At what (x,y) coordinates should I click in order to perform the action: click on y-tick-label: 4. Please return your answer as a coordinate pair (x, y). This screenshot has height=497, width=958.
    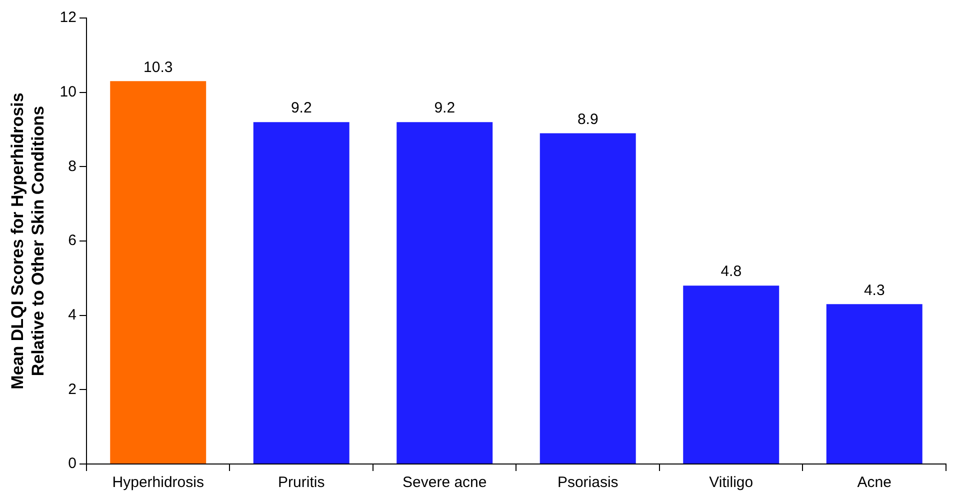
    Looking at the image, I should click on (72, 315).